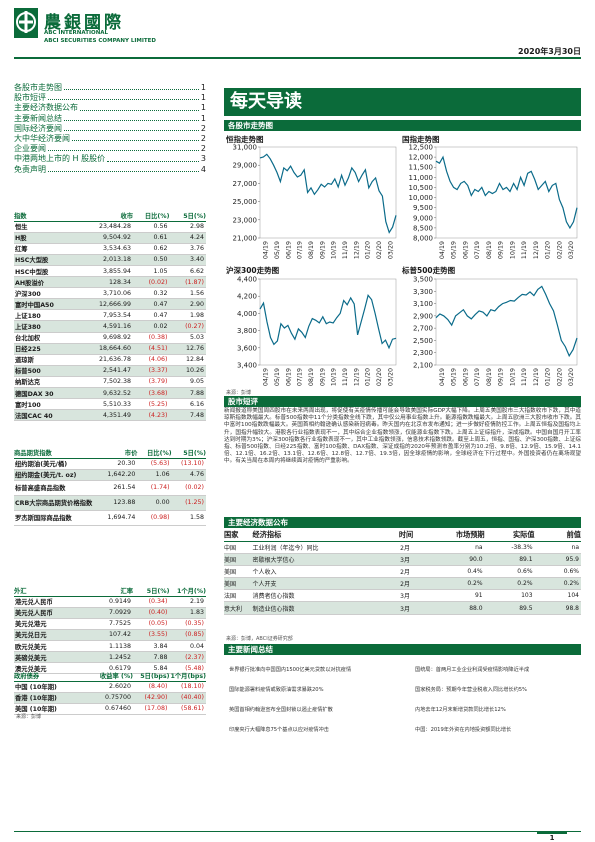  Describe the element at coordinates (151, 393) in the screenshot. I see `row-change-1: (3.68)` at that location.